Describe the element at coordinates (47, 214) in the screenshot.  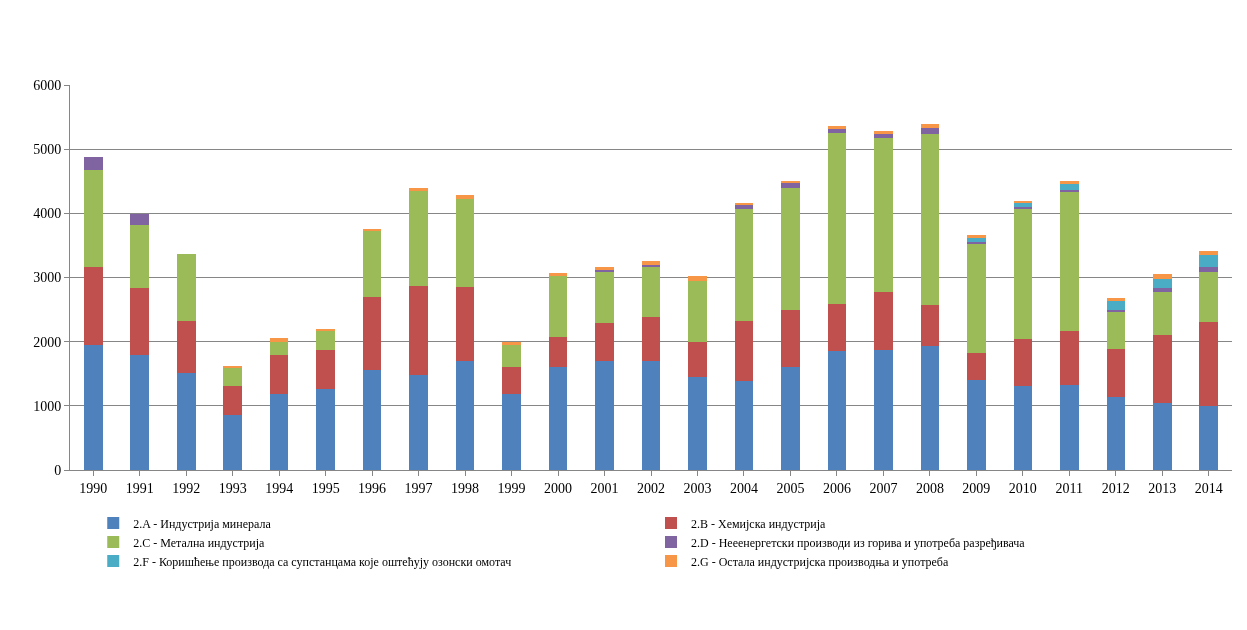
I see `y-tick-label: 4000` at that location.